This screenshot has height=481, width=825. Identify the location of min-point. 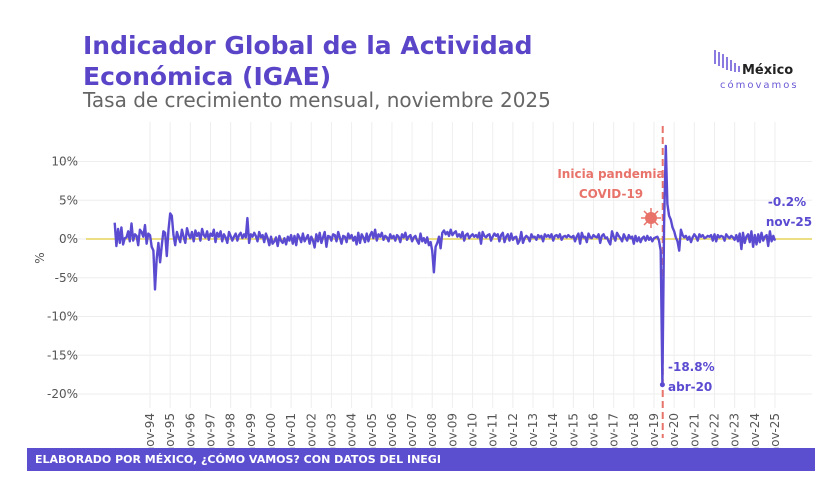
(662, 385).